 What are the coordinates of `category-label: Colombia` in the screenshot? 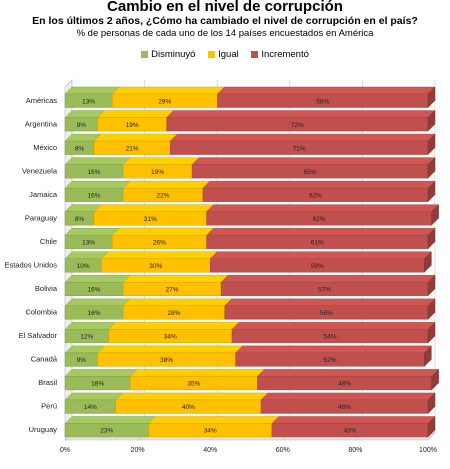 It's located at (41, 312).